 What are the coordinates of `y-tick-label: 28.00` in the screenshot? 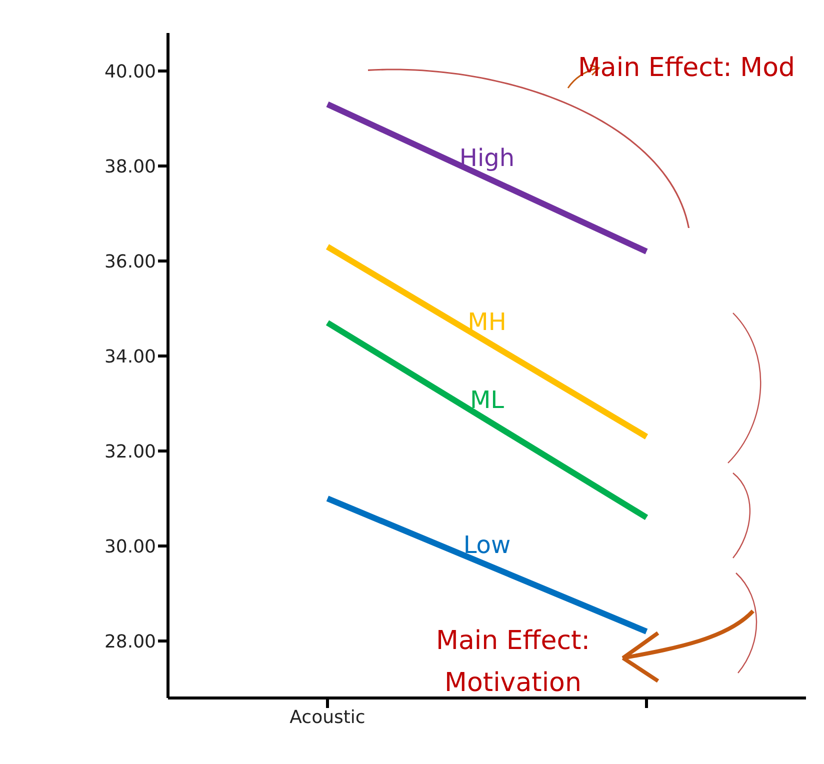 It's located at (130, 641).